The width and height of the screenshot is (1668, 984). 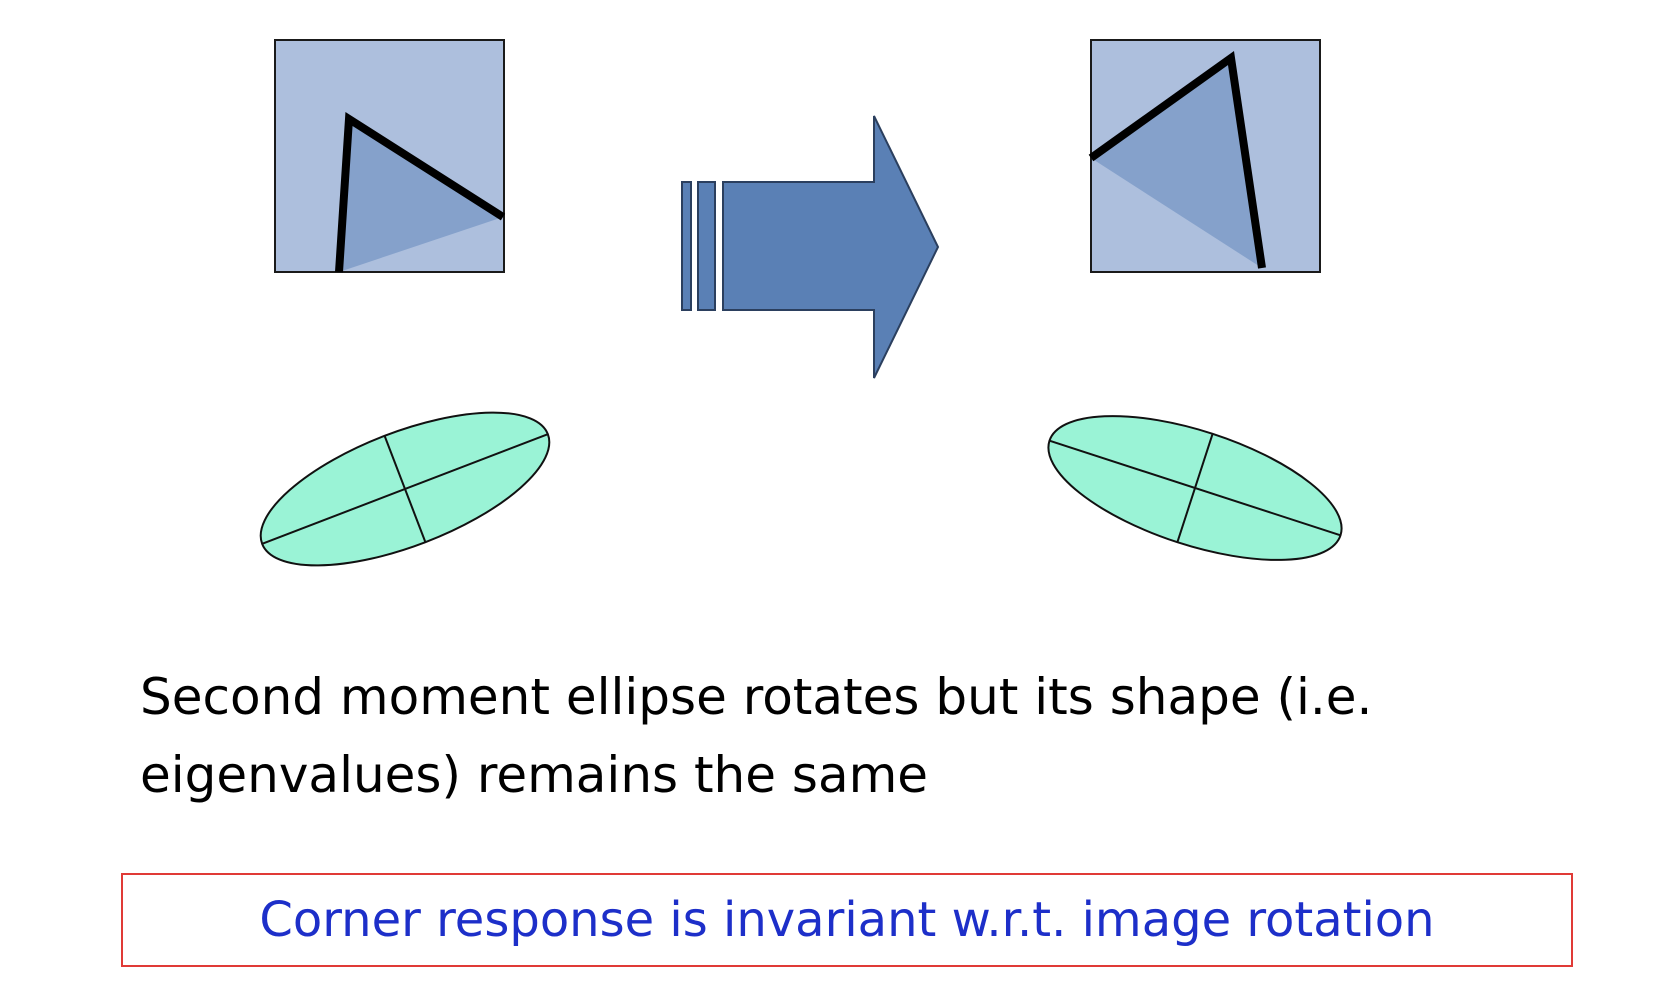 I want to click on original-corner-edges, so click(x=420, y=192).